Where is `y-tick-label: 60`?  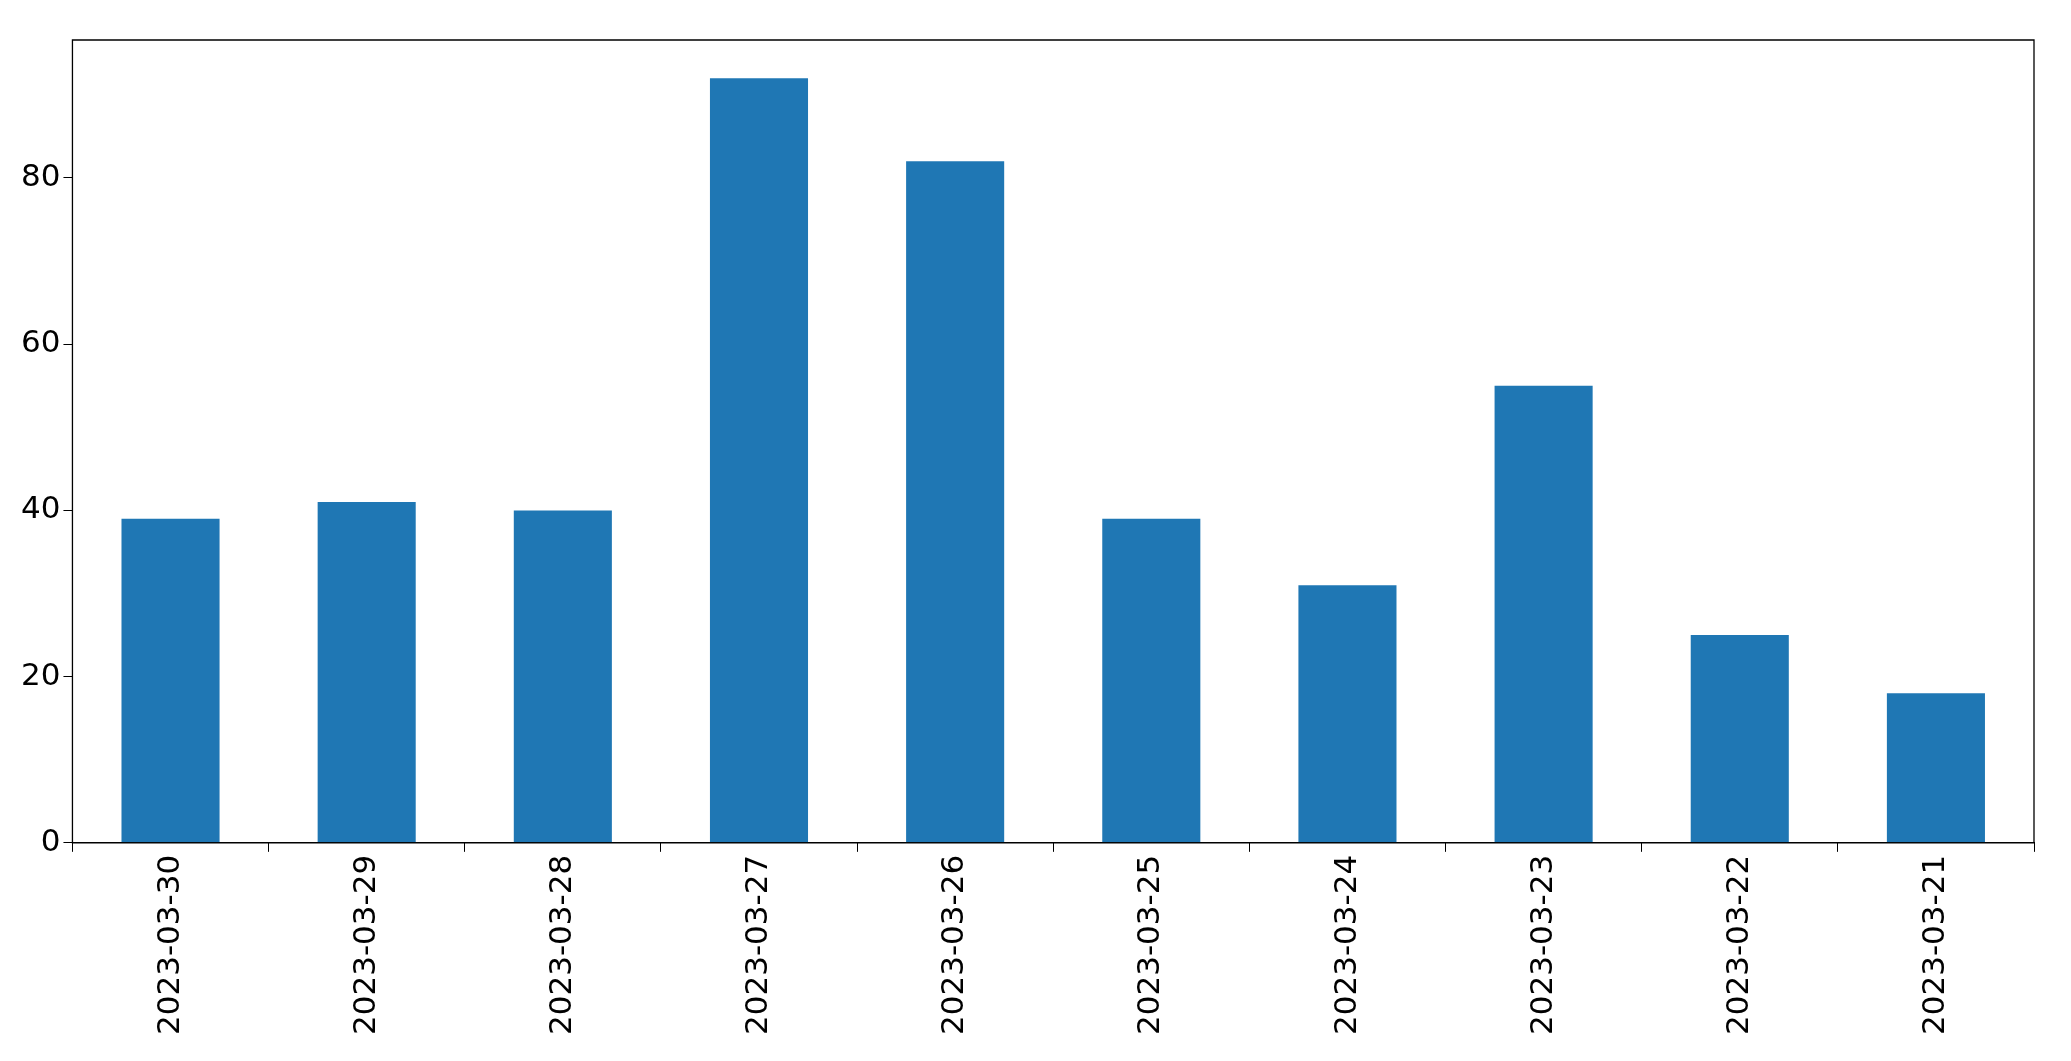 y-tick-label: 60 is located at coordinates (40, 341).